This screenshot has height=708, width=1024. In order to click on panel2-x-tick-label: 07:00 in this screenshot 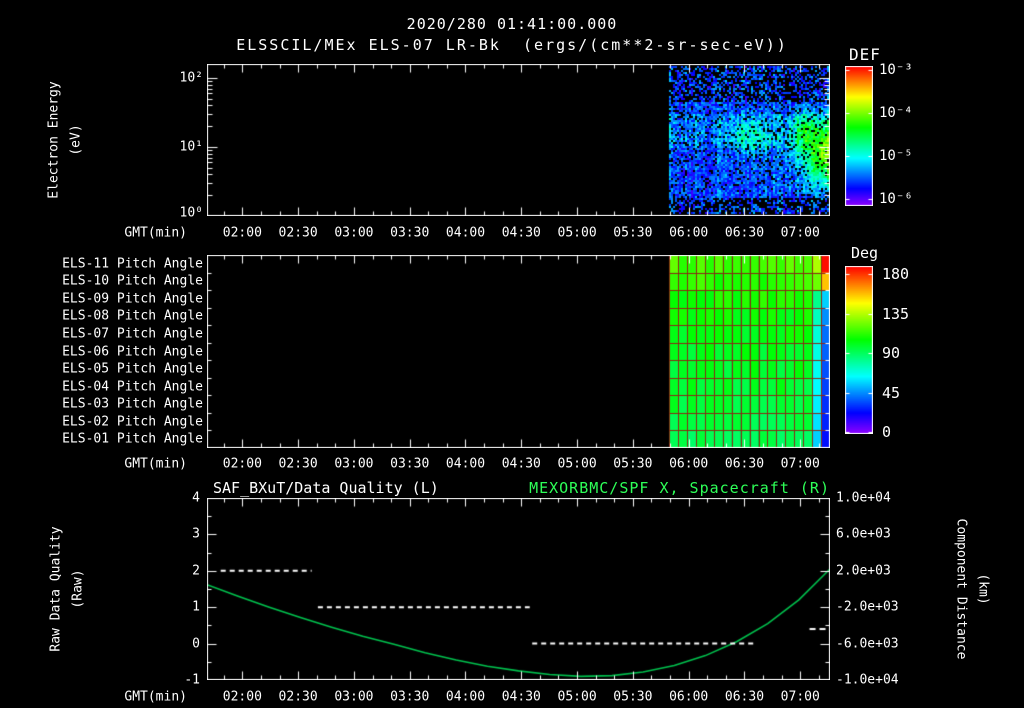, I will do `click(800, 464)`.